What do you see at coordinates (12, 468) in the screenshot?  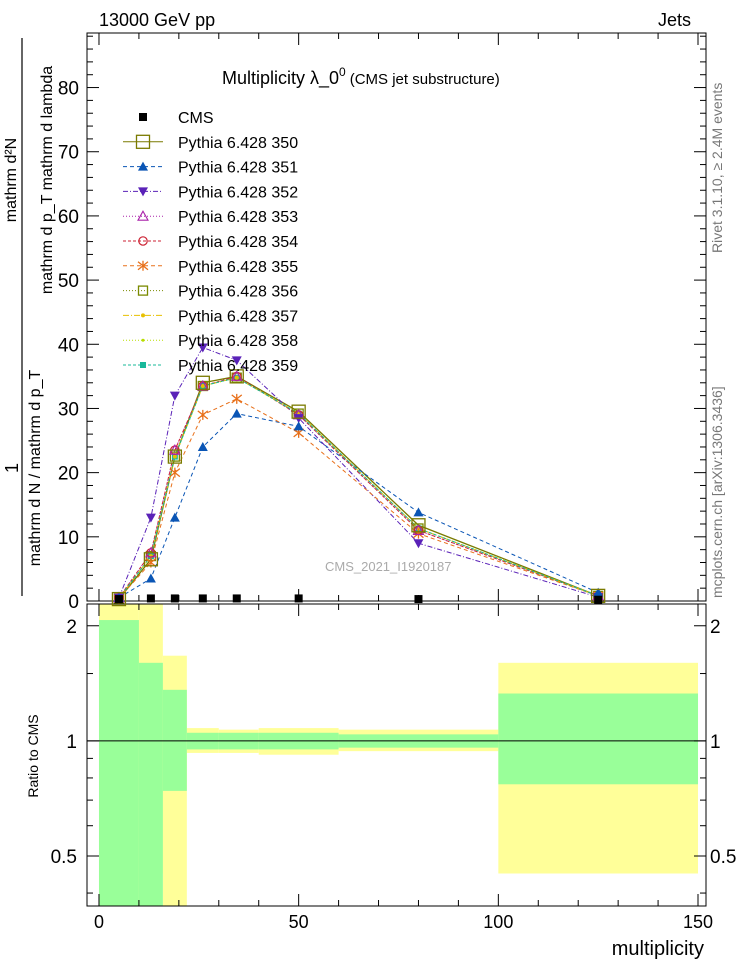 I see `y-axis-label-num: 1` at bounding box center [12, 468].